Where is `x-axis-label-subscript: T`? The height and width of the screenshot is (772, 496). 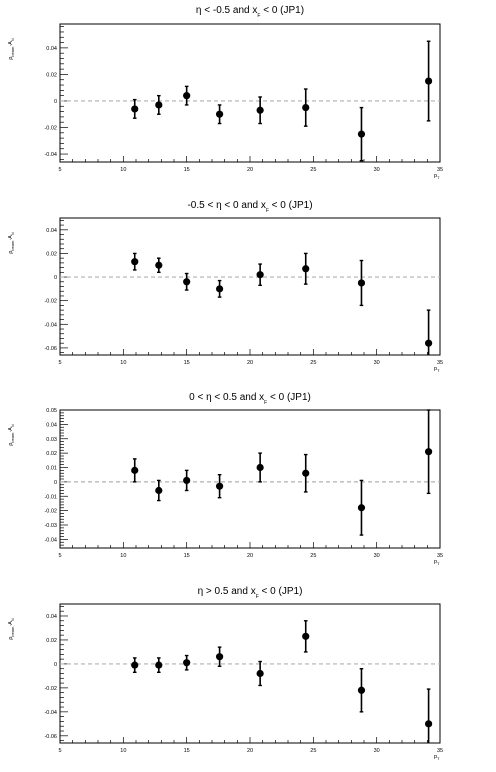 x-axis-label-subscript: T is located at coordinates (438, 177).